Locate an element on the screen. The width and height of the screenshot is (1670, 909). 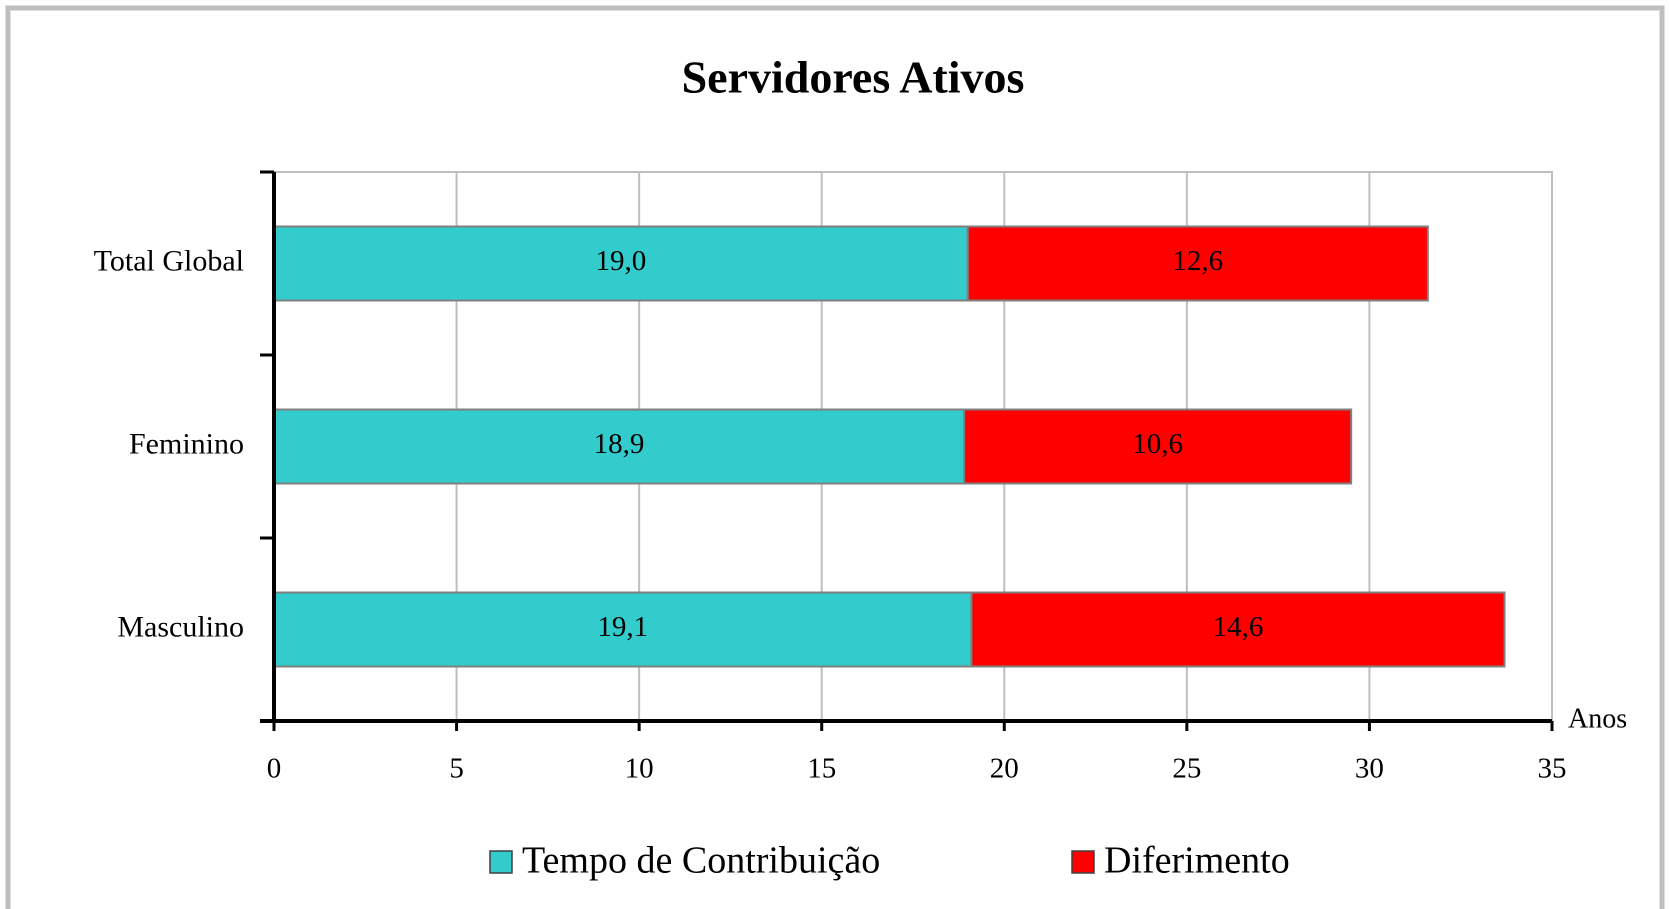
x-tick-label: 25 is located at coordinates (1186, 769).